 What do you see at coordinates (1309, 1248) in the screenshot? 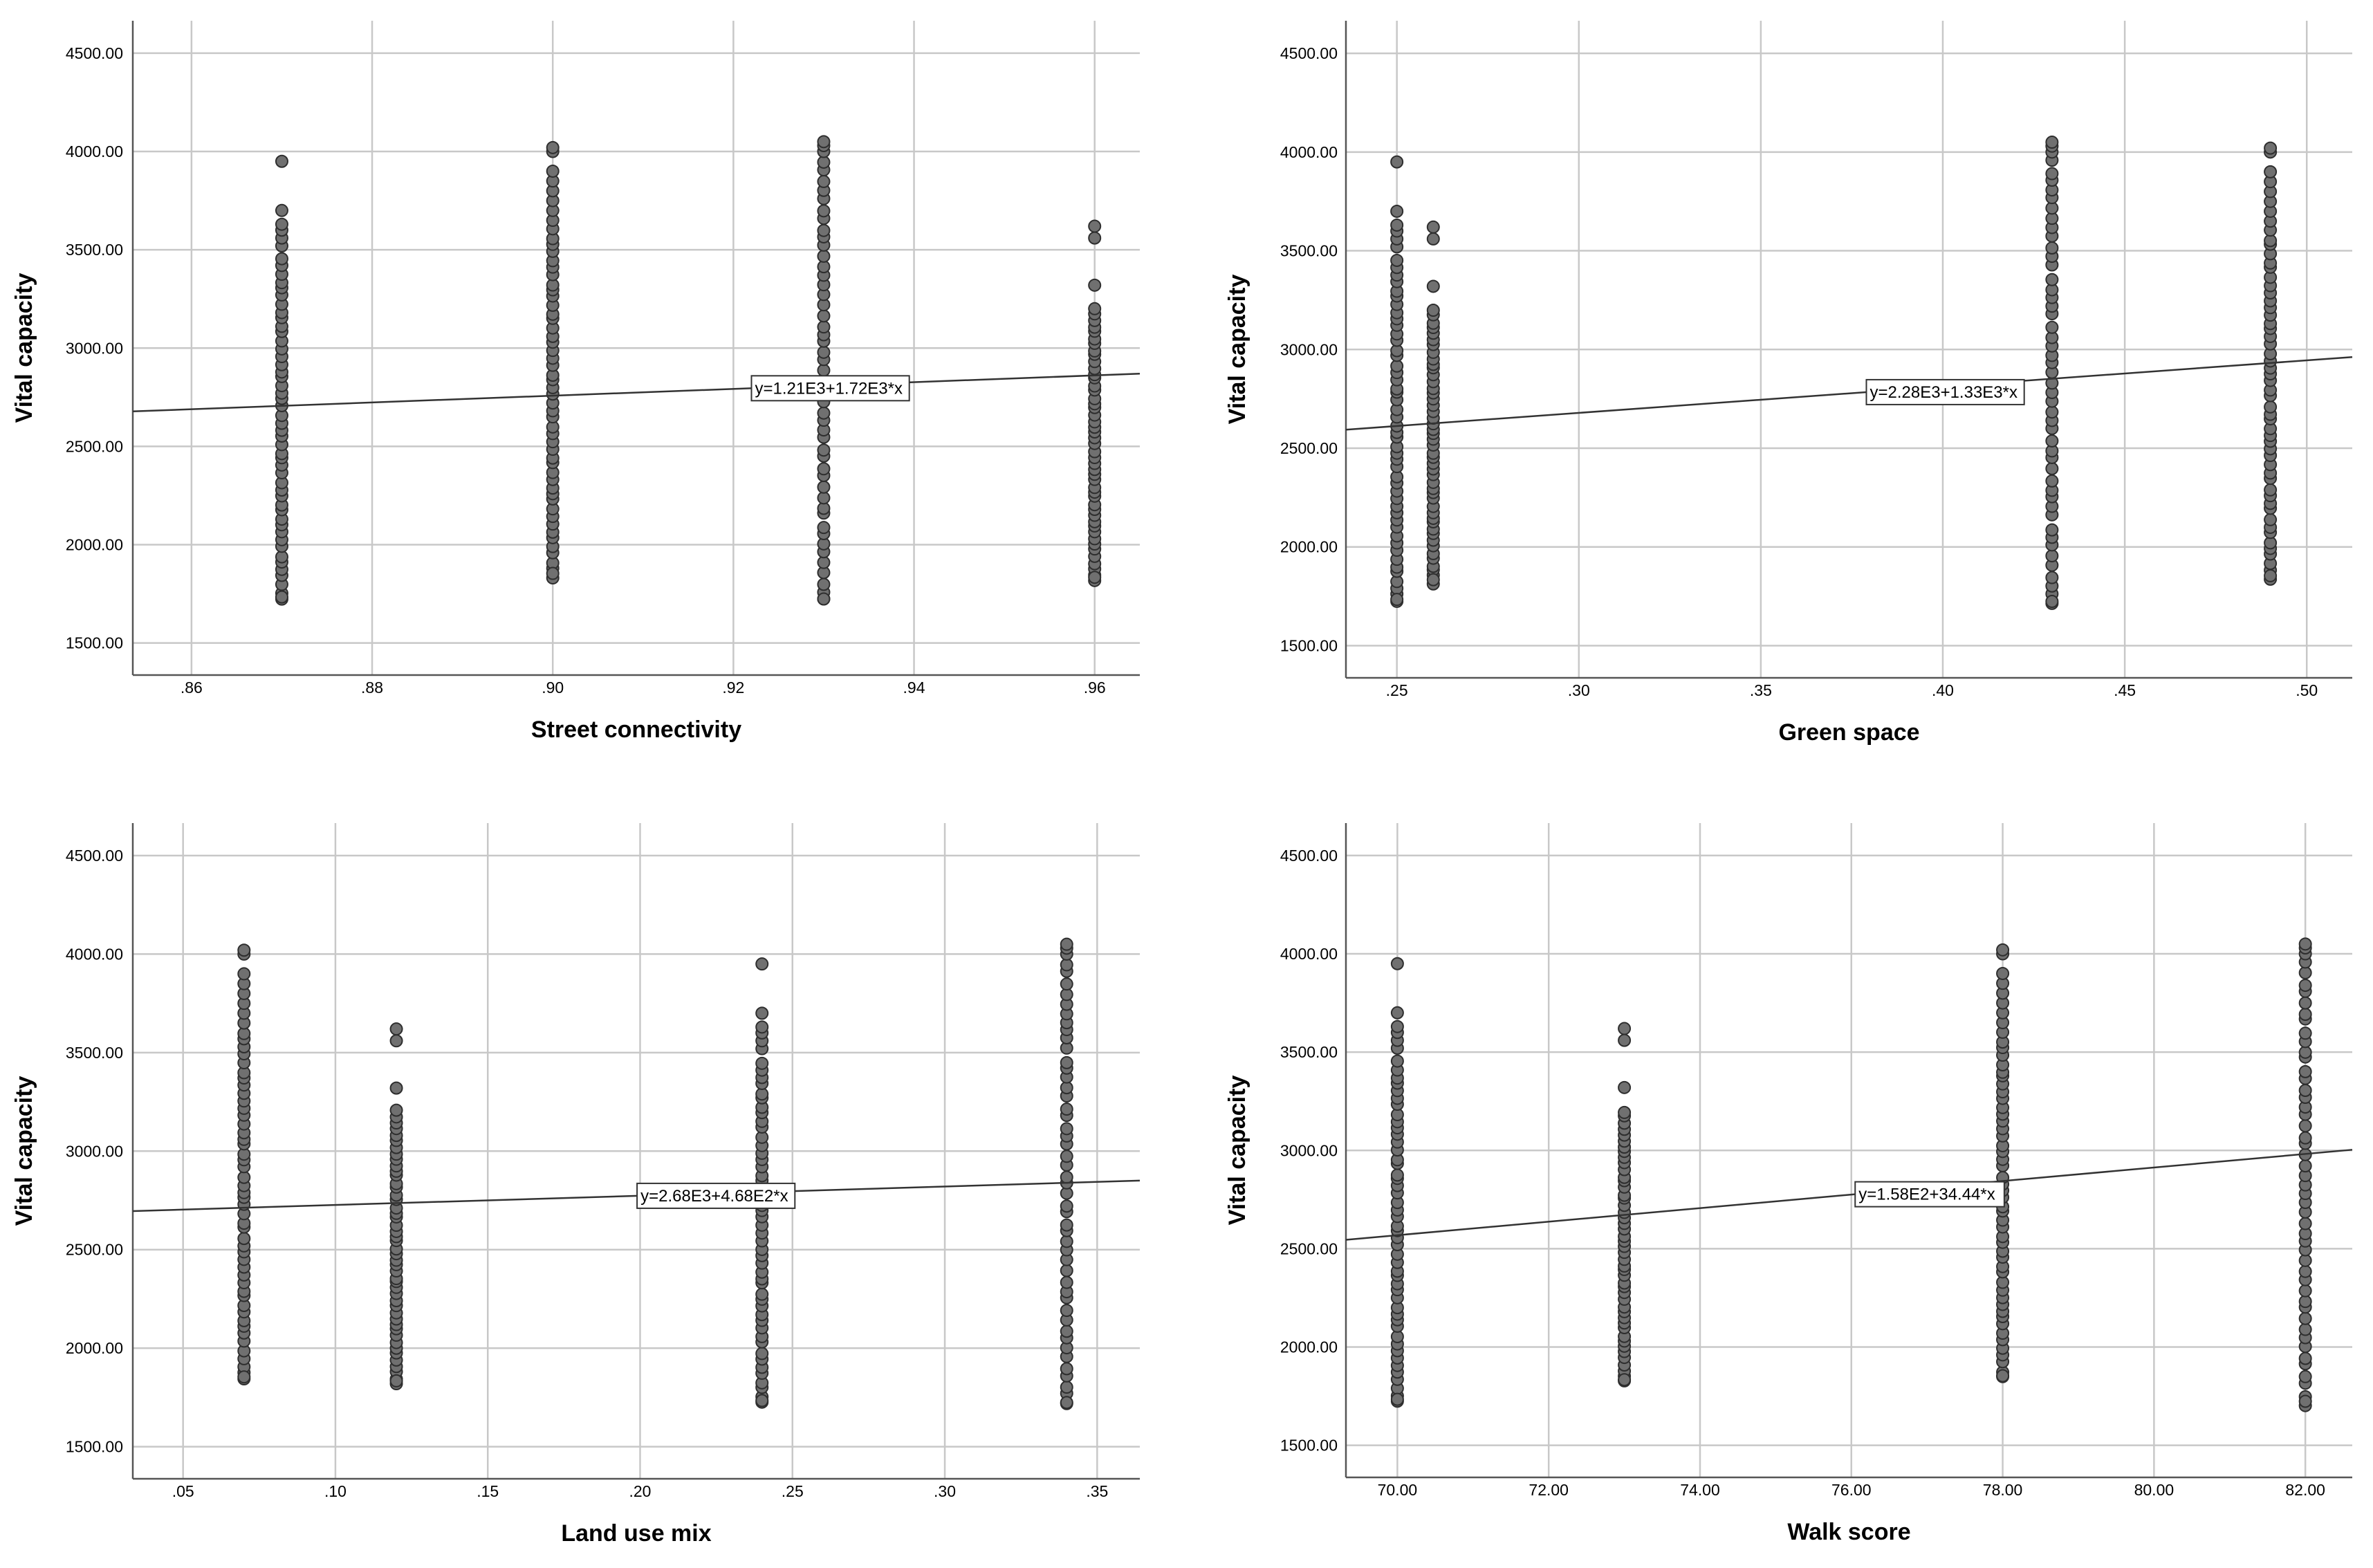
I see `y-tick-label: 2500.00` at bounding box center [1309, 1248].